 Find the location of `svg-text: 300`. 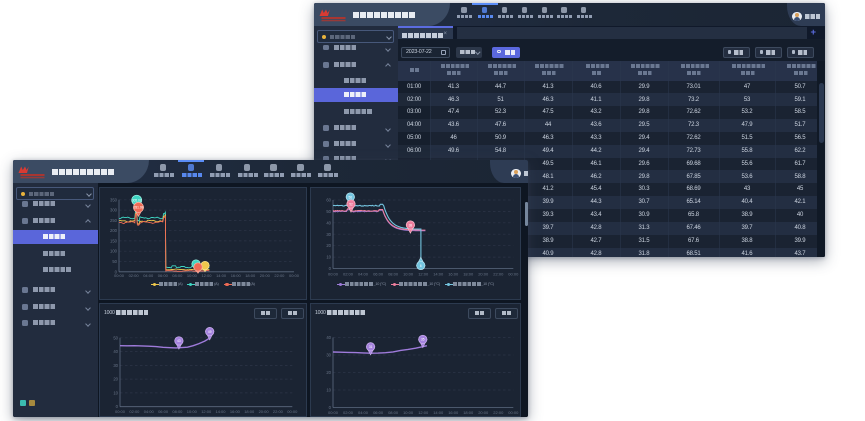

svg-text: 300 is located at coordinates (114, 210).